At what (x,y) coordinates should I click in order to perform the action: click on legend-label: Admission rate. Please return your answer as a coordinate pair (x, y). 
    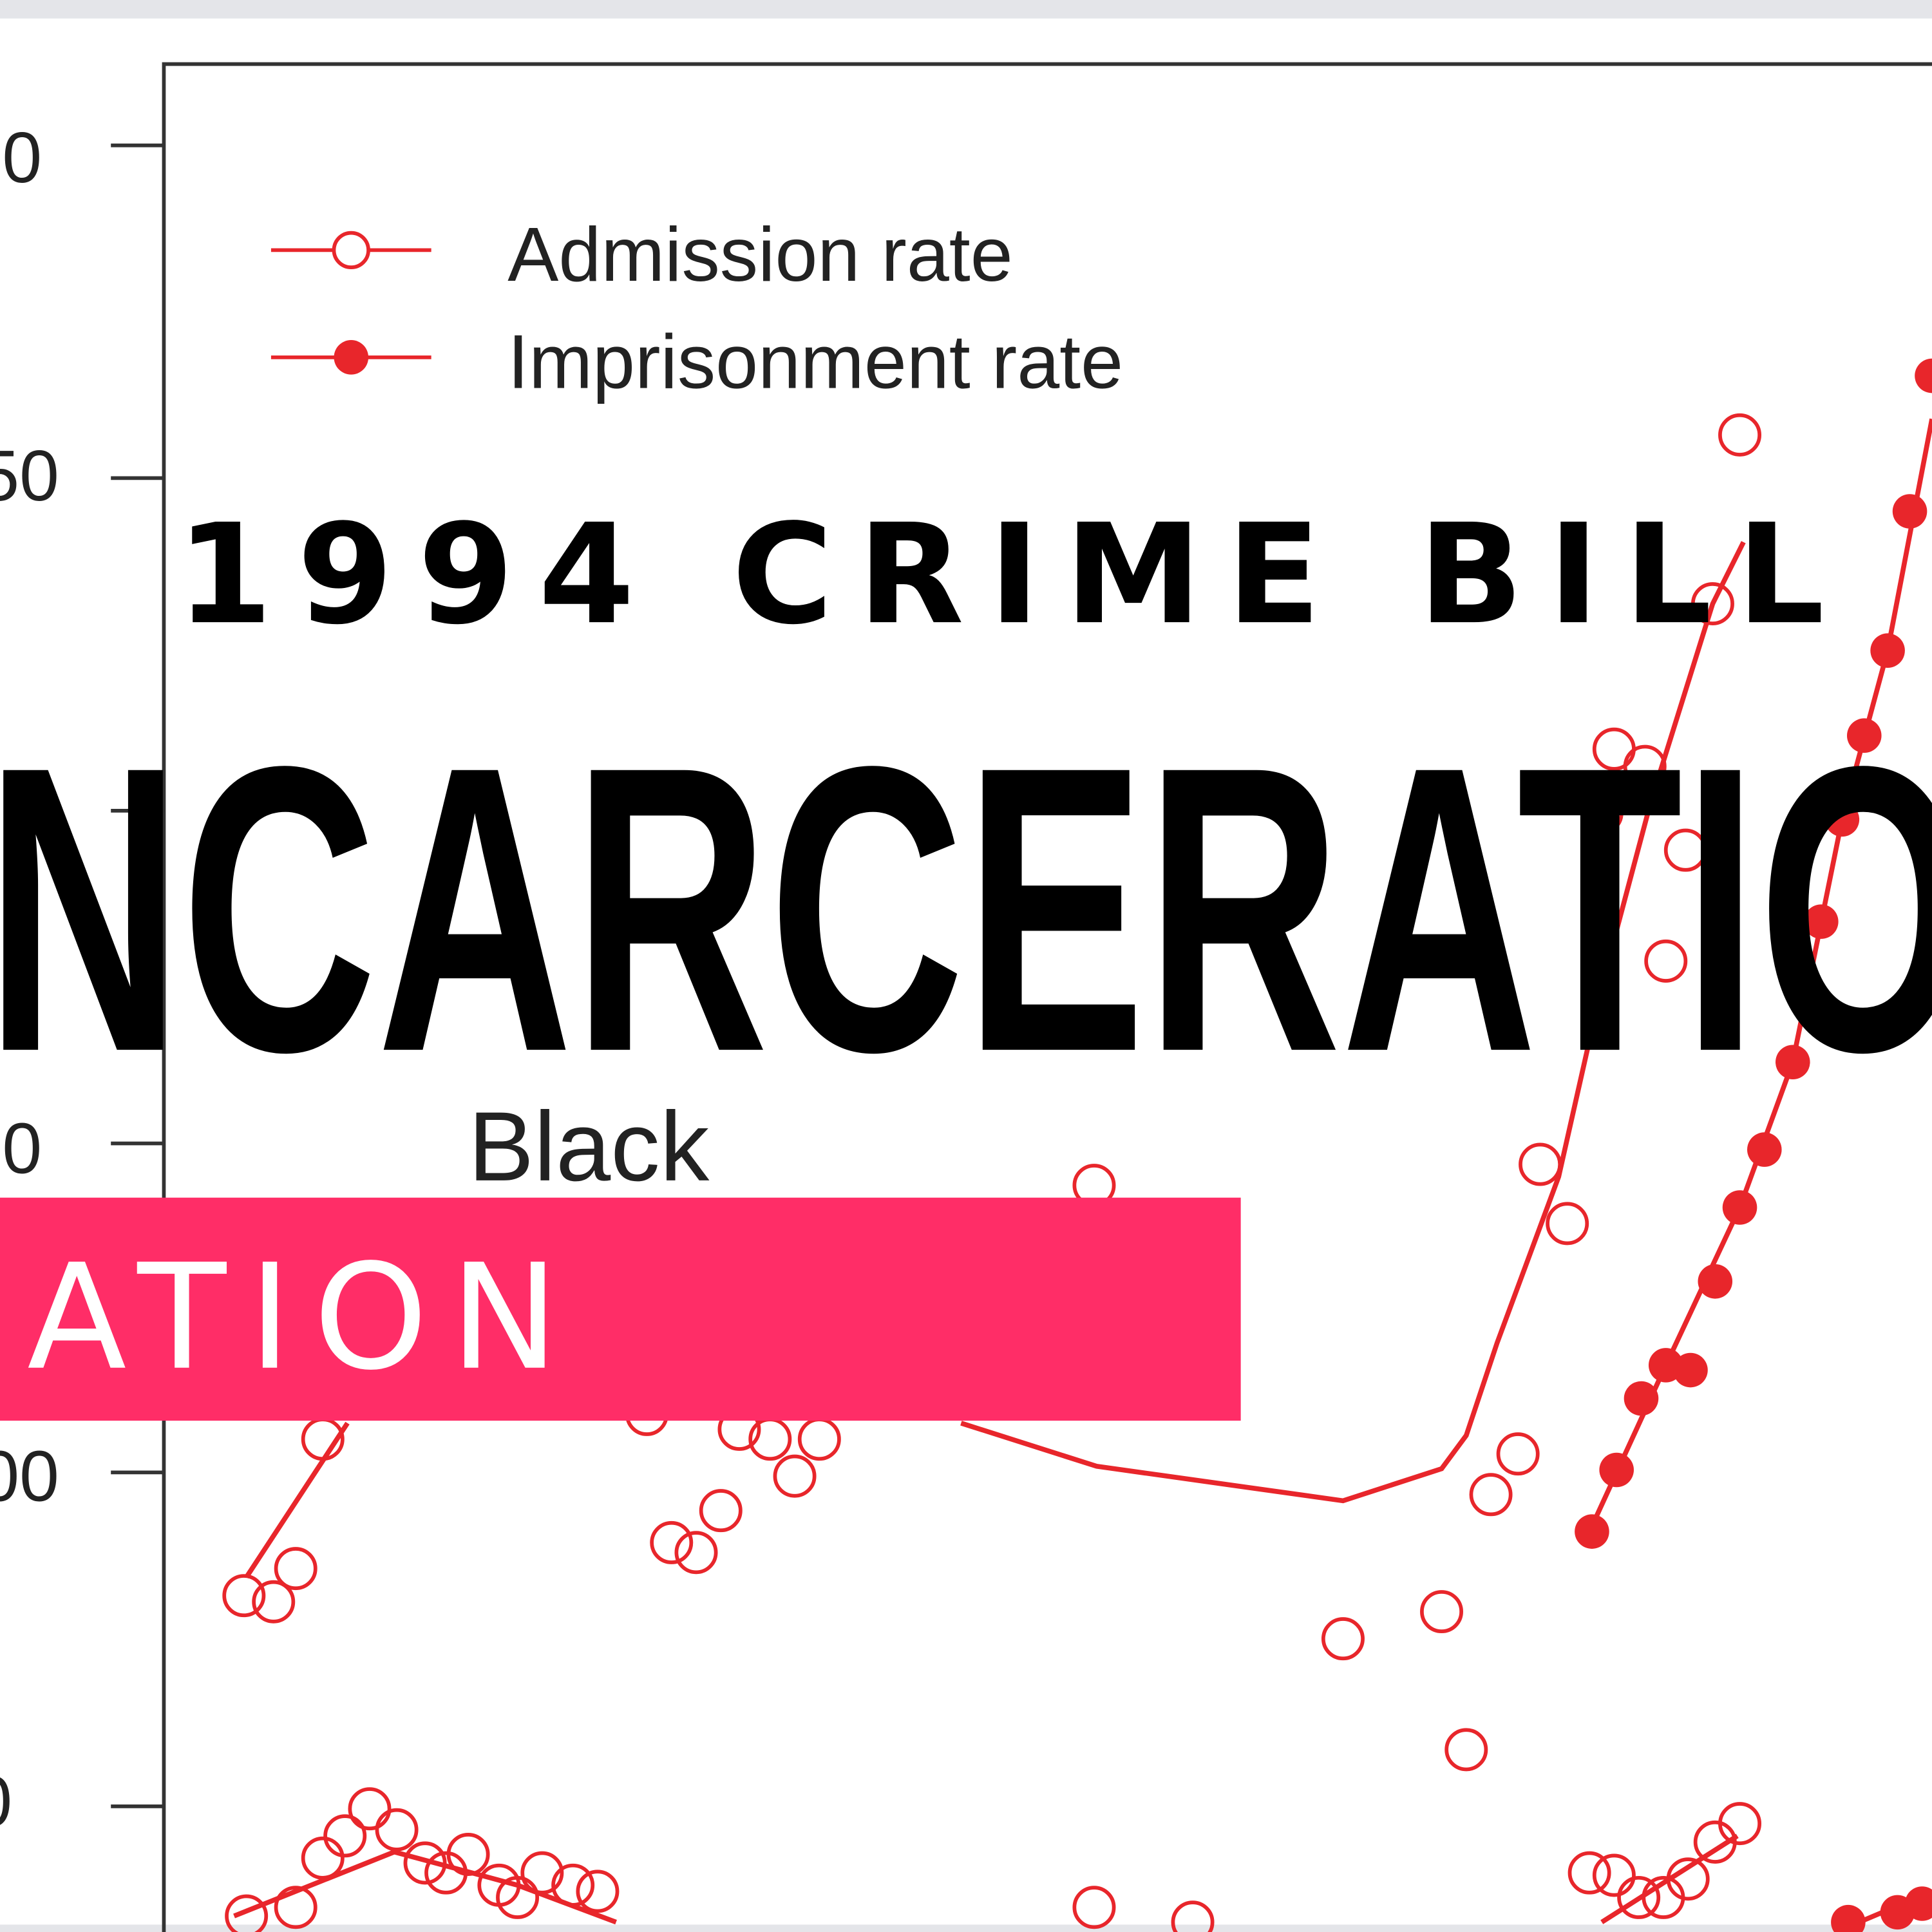
    Looking at the image, I should click on (759, 256).